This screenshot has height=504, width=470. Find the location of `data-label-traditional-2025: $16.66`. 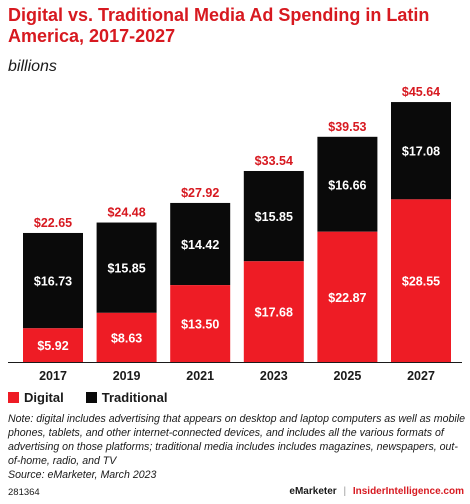

data-label-traditional-2025: $16.66 is located at coordinates (347, 185).